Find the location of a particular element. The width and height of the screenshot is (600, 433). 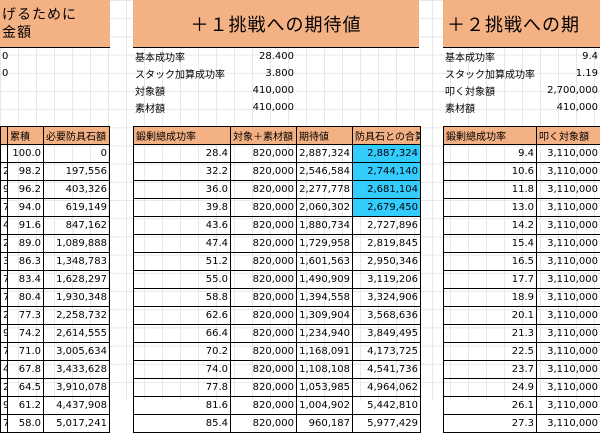

table-cell: 619,149 is located at coordinates (77, 208).